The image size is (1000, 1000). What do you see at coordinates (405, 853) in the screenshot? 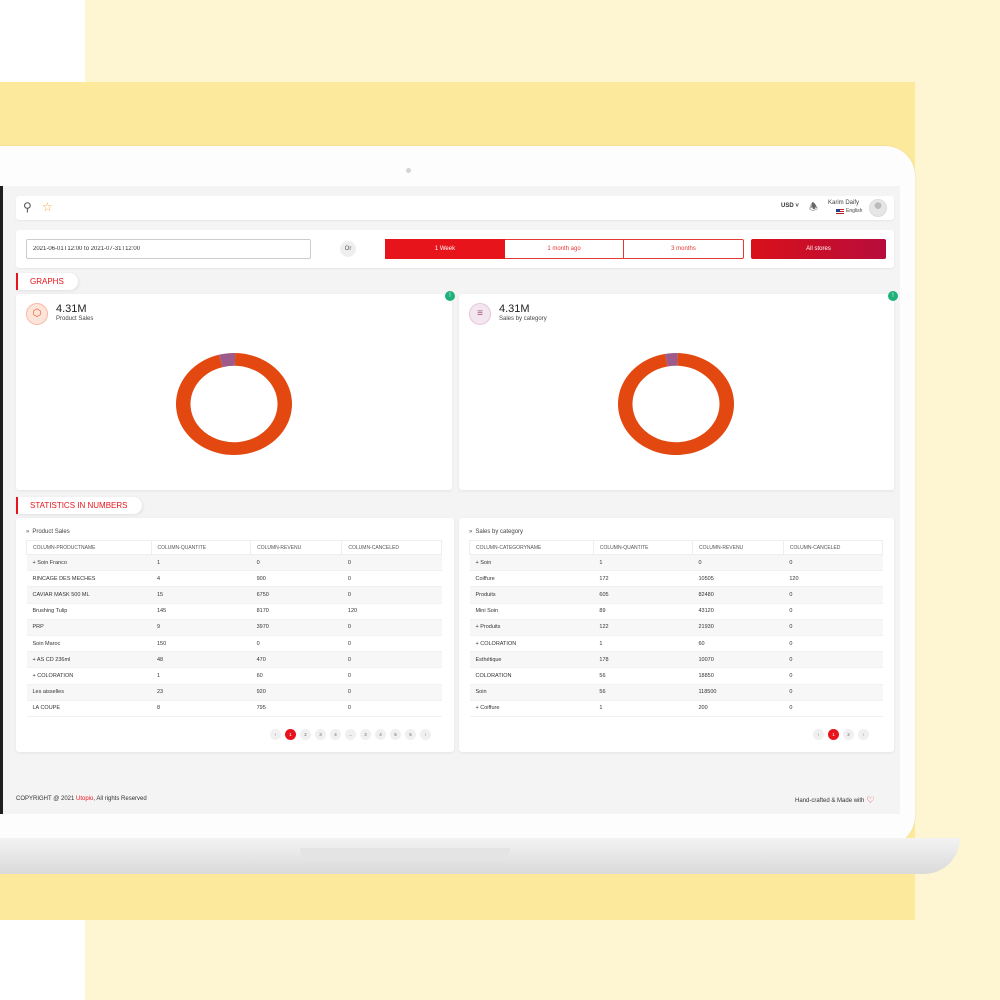
I see `laptop-notch` at bounding box center [405, 853].